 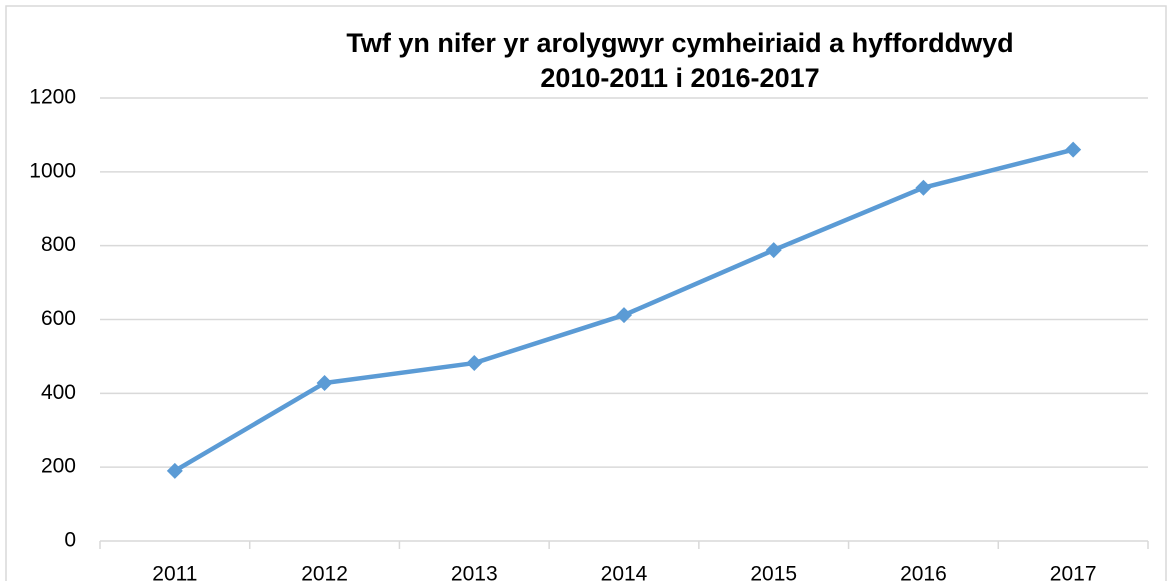 I want to click on chart-title: 2010-2011 i 2016-2017, so click(x=679, y=78).